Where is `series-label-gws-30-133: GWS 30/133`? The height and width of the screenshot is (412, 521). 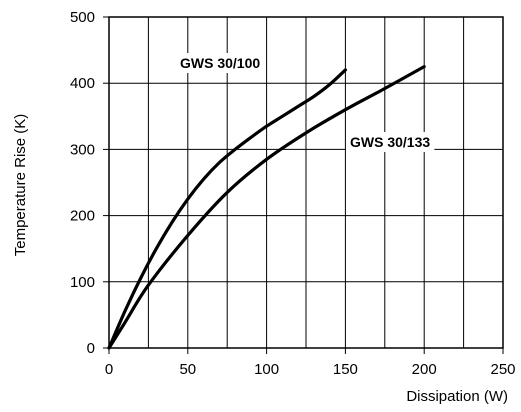 series-label-gws-30-133: GWS 30/133 is located at coordinates (390, 142).